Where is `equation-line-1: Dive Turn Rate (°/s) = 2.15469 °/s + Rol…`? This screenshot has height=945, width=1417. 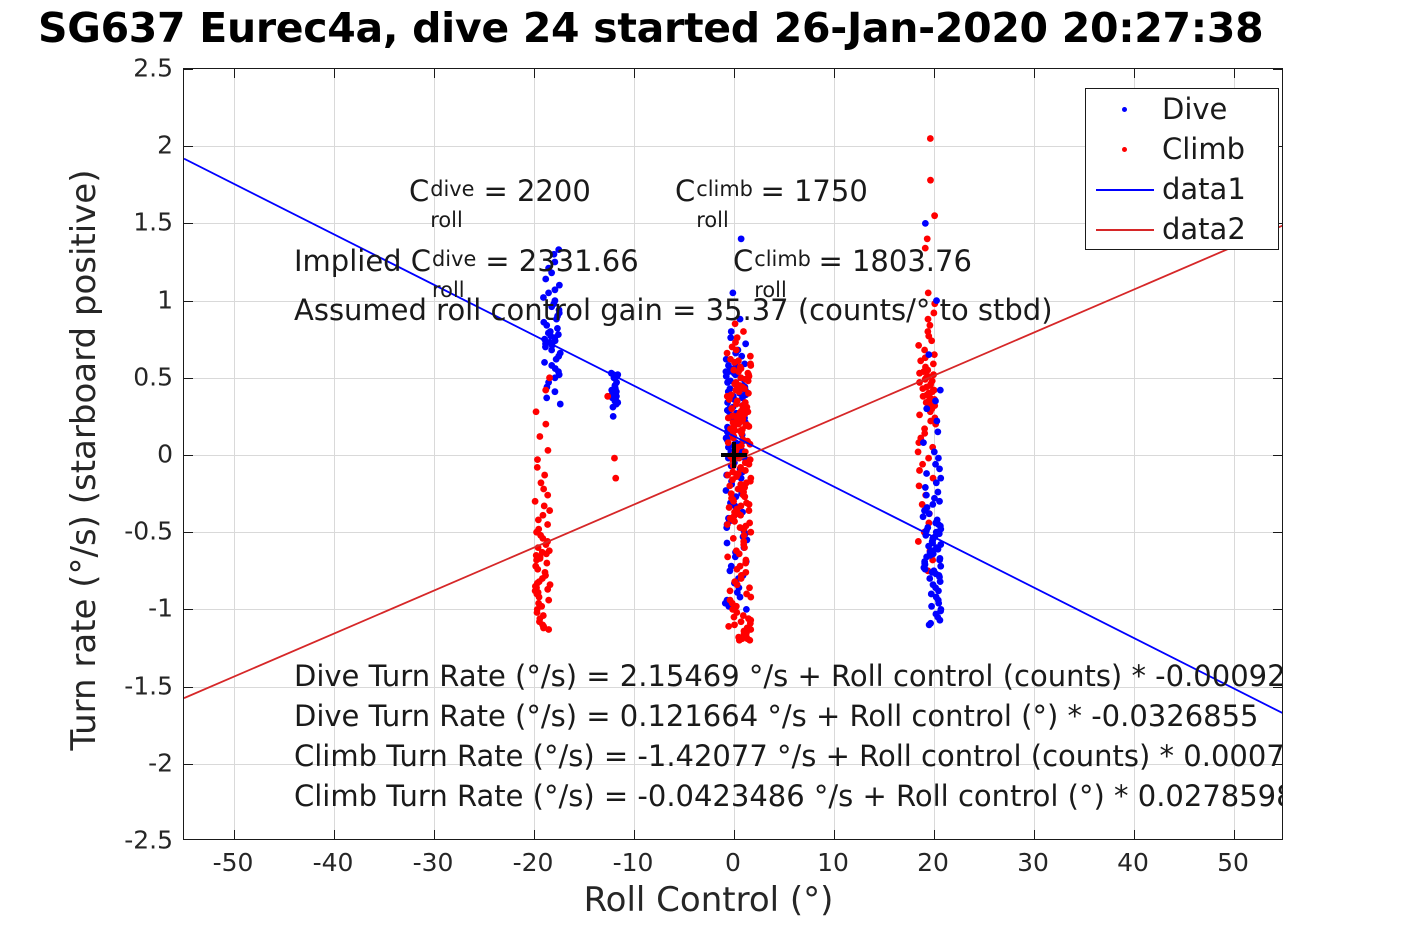 equation-line-1: Dive Turn Rate (°/s) = 2.15469 °/s + Rol… is located at coordinates (788, 676).